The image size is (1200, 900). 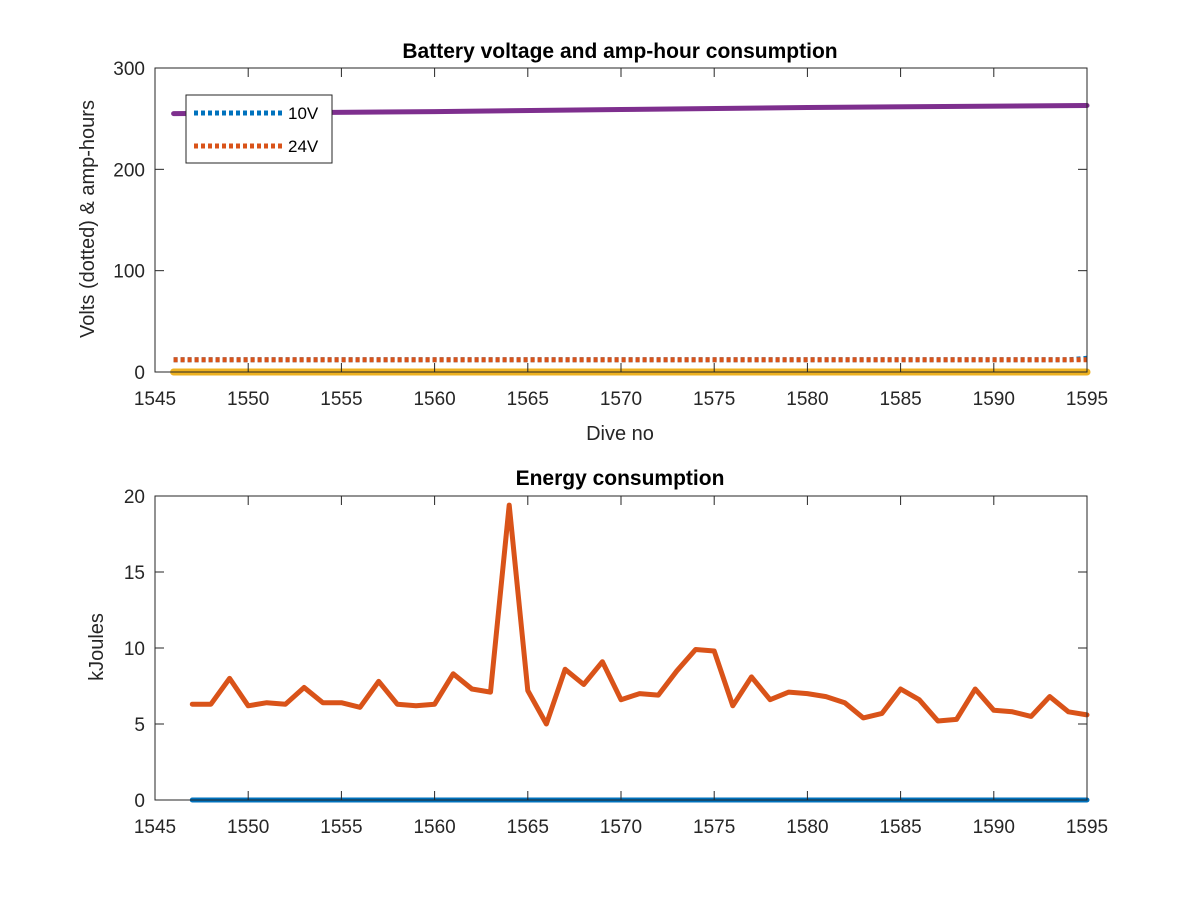 I want to click on energy-plot-ytick-label: 5, so click(x=139, y=725).